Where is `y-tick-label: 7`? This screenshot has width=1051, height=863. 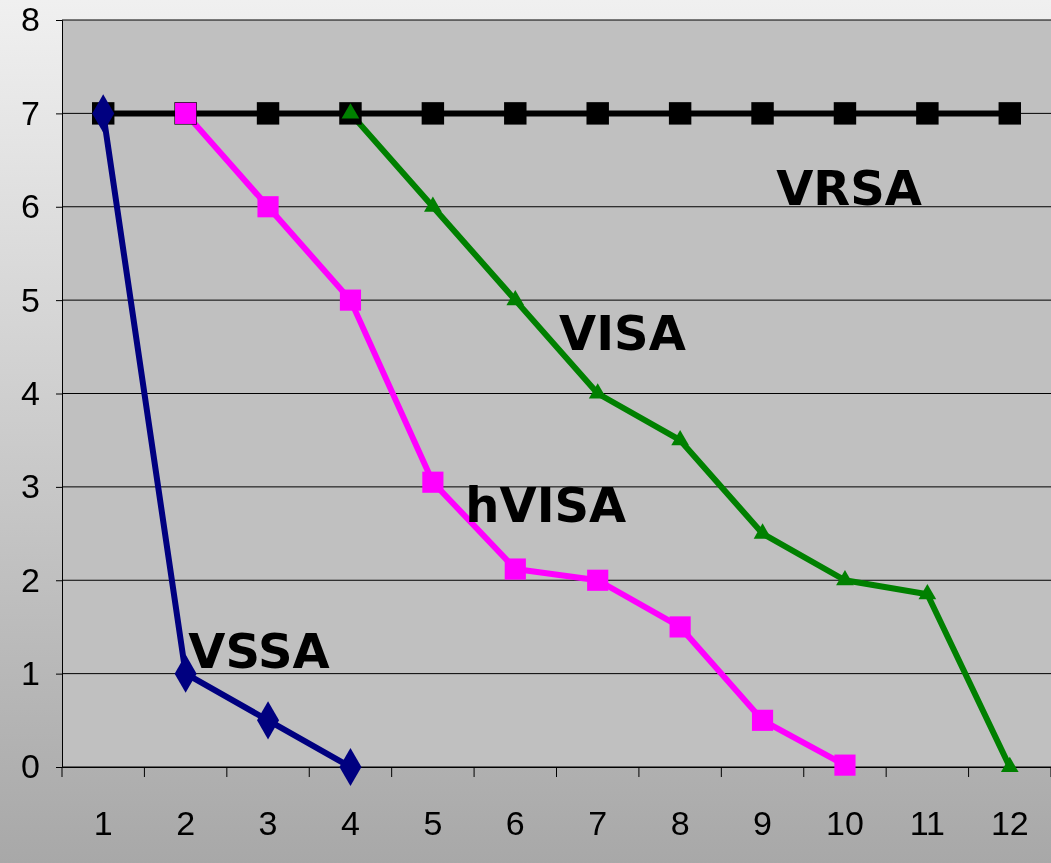
y-tick-label: 7 is located at coordinates (30, 112).